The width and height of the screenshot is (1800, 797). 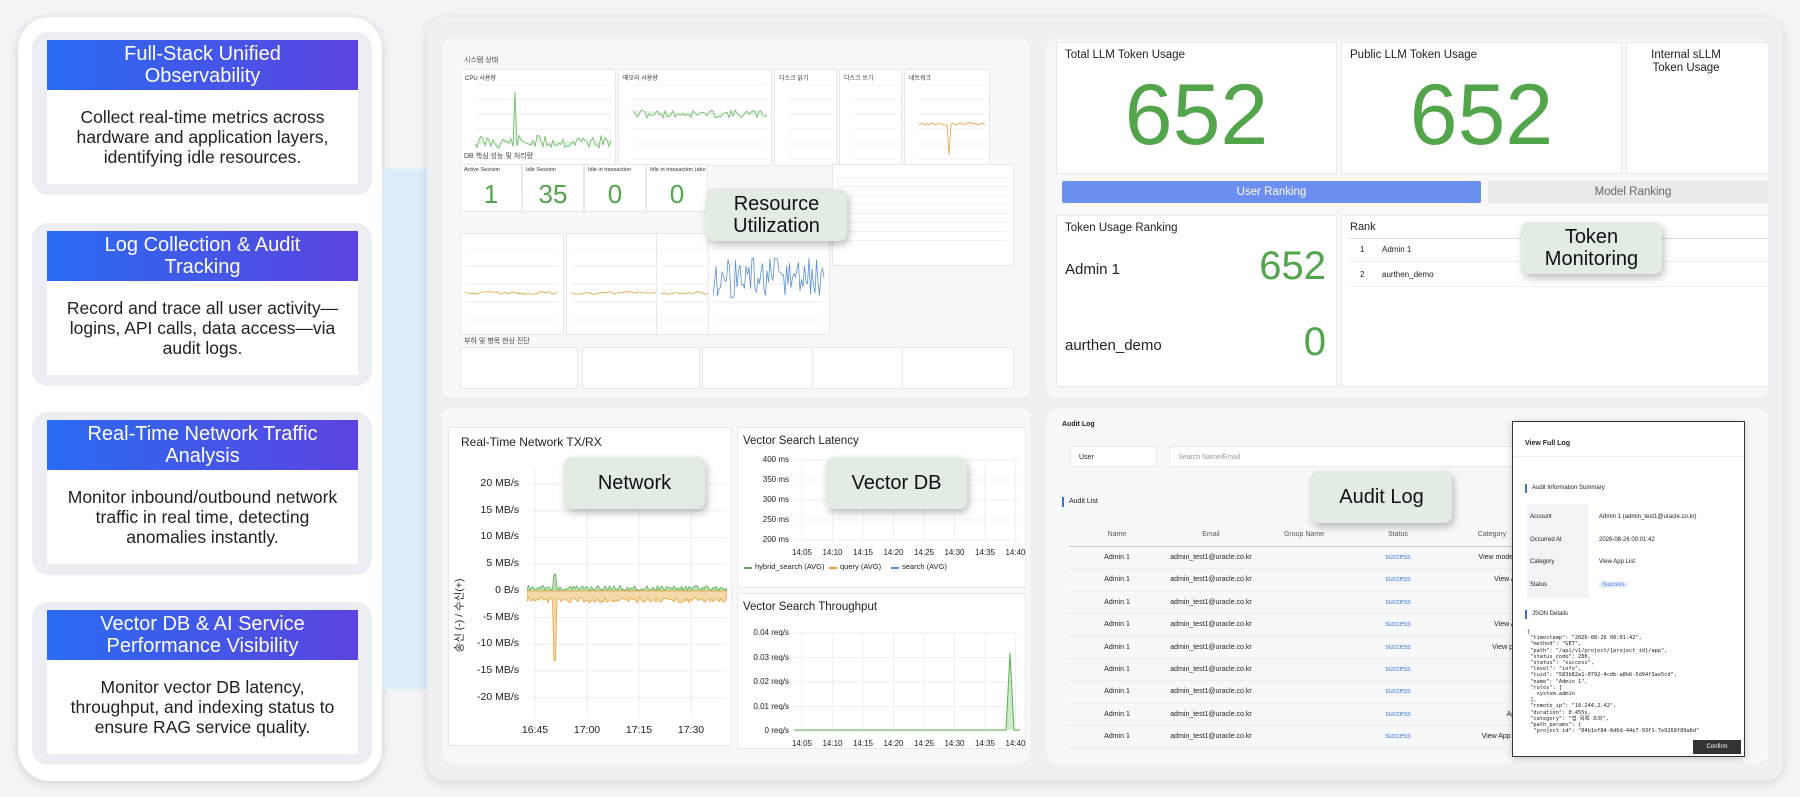 What do you see at coordinates (491, 194) in the screenshot?
I see `stat-value: 1` at bounding box center [491, 194].